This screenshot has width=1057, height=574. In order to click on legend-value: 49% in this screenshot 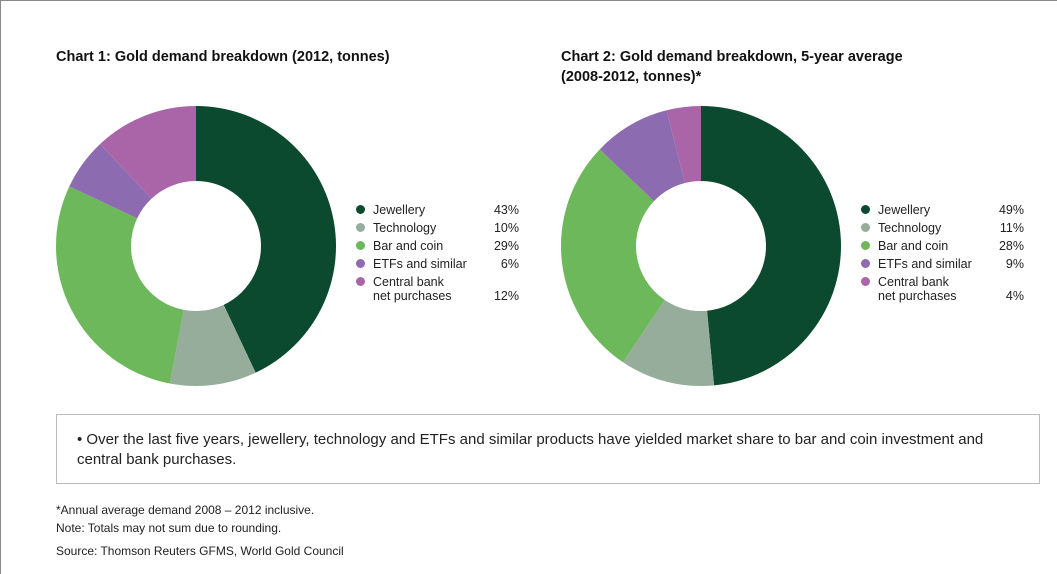, I will do `click(1011, 210)`.